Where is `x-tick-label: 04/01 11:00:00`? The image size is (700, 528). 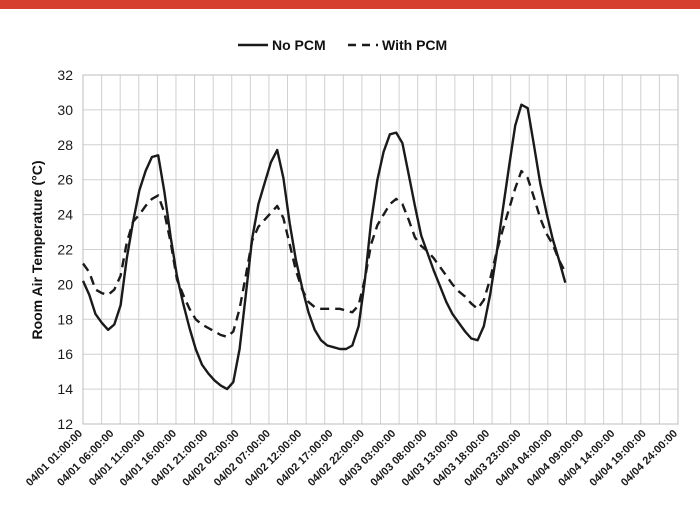
x-tick-label: 04/01 11:00:00 is located at coordinates (117, 458).